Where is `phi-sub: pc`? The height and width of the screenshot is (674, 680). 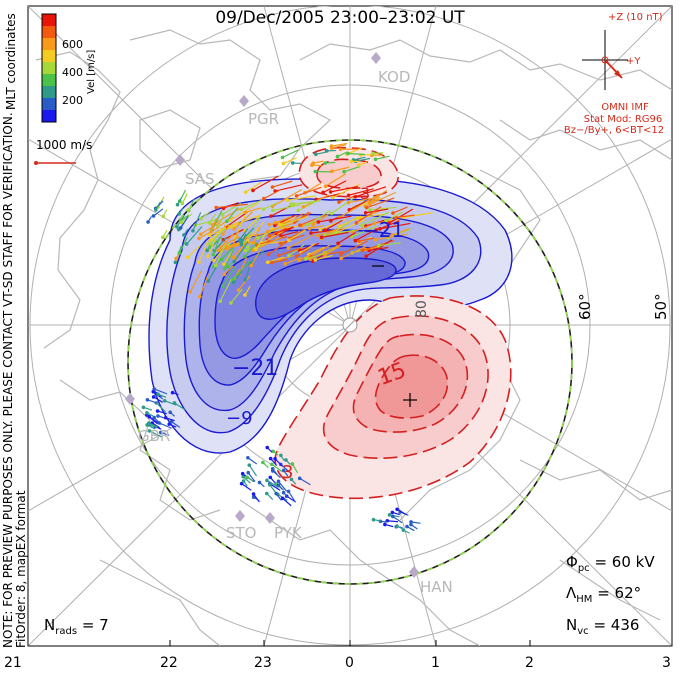 phi-sub: pc is located at coordinates (583, 568).